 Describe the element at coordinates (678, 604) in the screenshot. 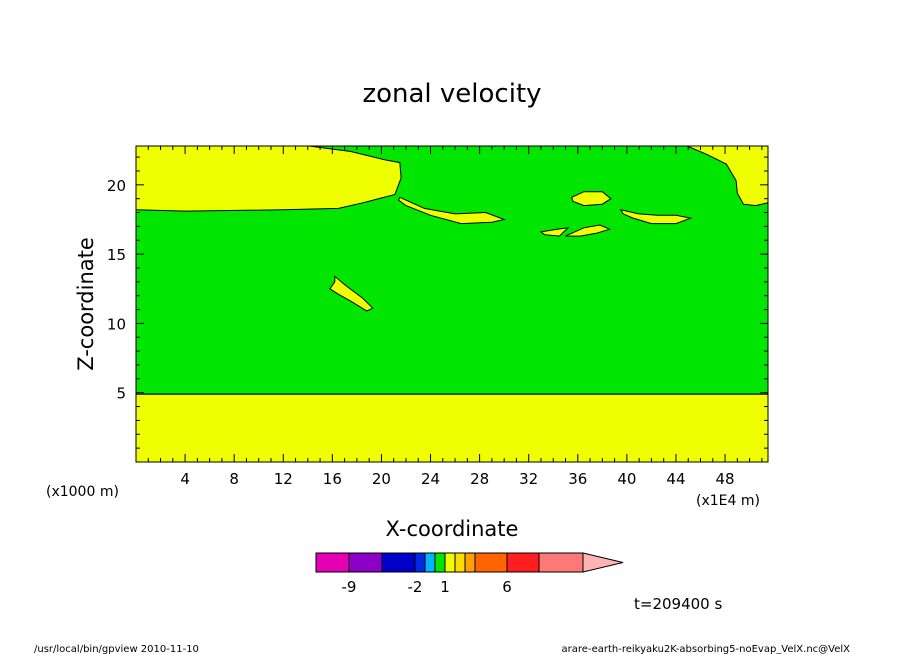

I see `timestamp-label: t=209400 s` at that location.